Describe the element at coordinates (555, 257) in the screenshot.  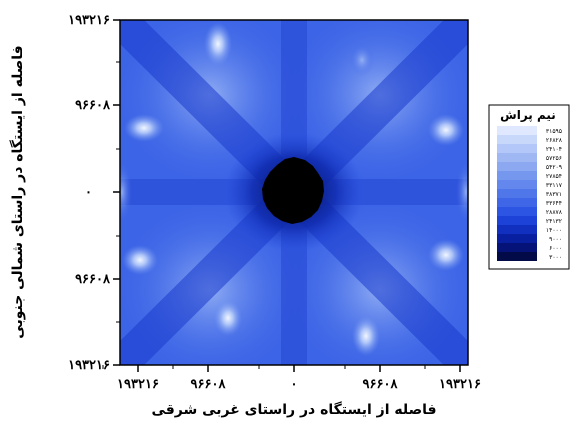
I see `legend-label: ۳۰۰۰` at that location.